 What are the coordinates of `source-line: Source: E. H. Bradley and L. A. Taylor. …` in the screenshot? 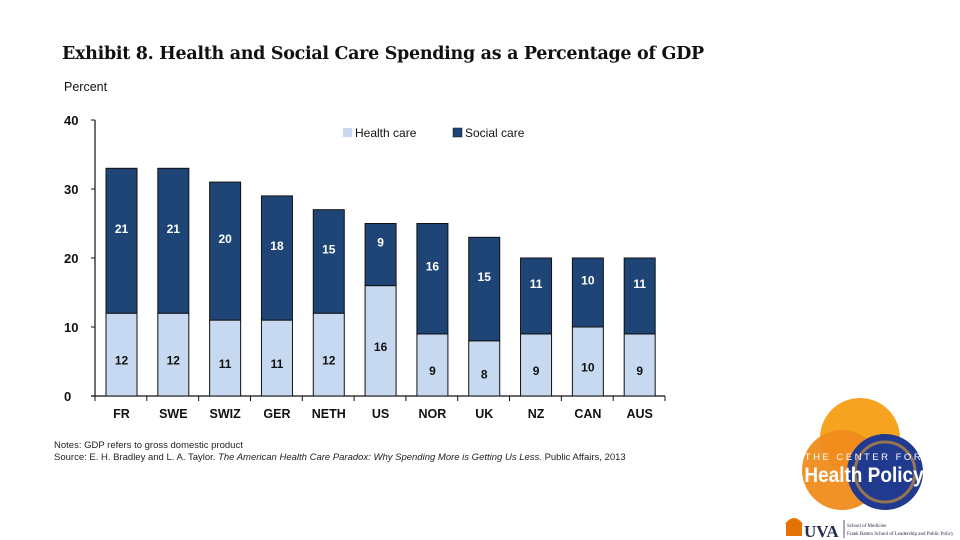 It's located at (344, 458).